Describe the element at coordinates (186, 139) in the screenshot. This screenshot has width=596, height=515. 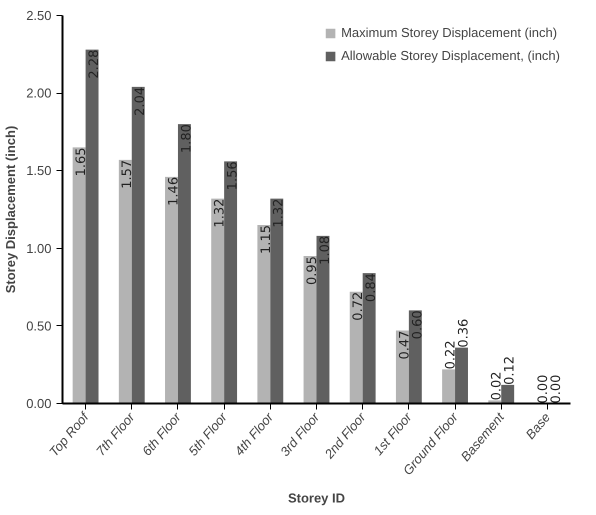
I see `data-label: 1.80` at that location.